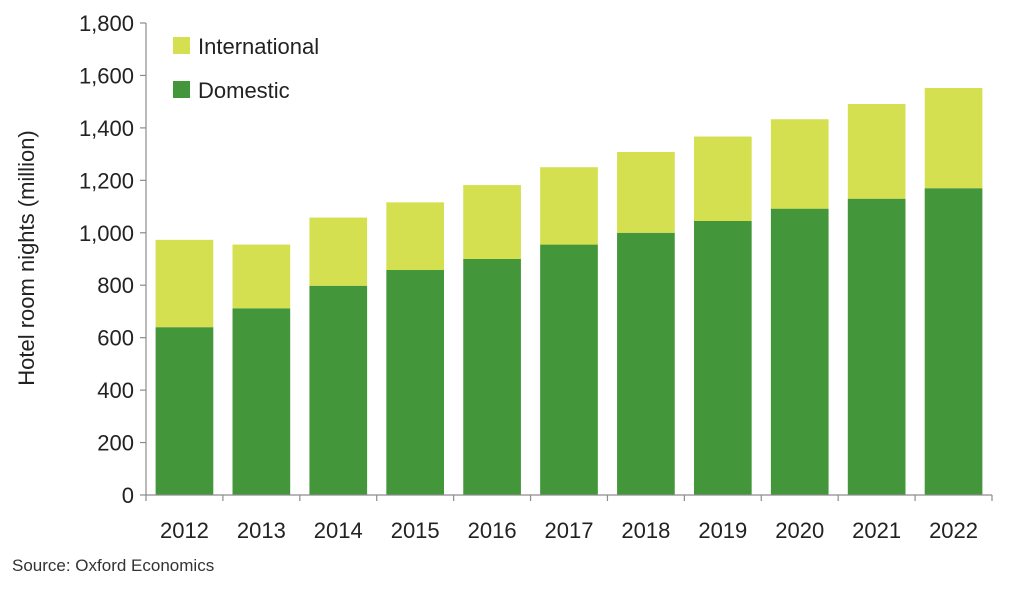 The width and height of the screenshot is (1024, 597). What do you see at coordinates (184, 283) in the screenshot?
I see `bar-international-2012` at bounding box center [184, 283].